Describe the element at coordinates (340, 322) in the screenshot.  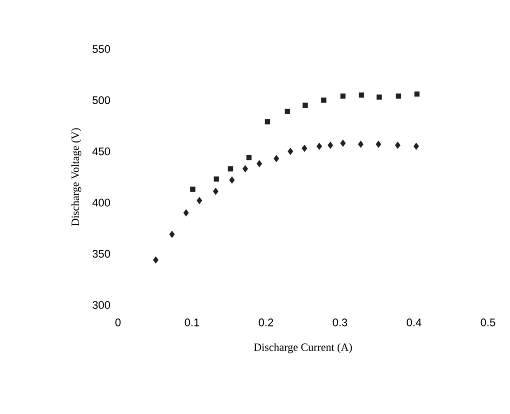
I see `x-tick-label: 0.3` at that location.